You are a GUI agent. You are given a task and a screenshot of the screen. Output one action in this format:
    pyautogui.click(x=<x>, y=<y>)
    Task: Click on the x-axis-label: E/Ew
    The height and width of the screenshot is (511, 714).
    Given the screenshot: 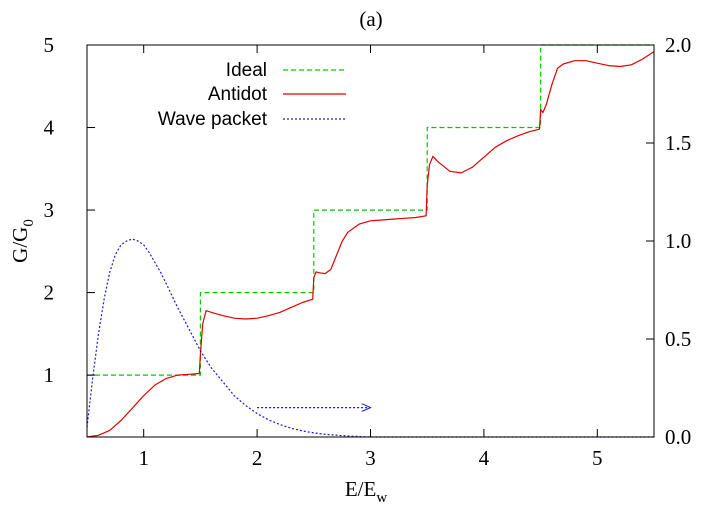 What is the action you would take?
    pyautogui.click(x=366, y=491)
    